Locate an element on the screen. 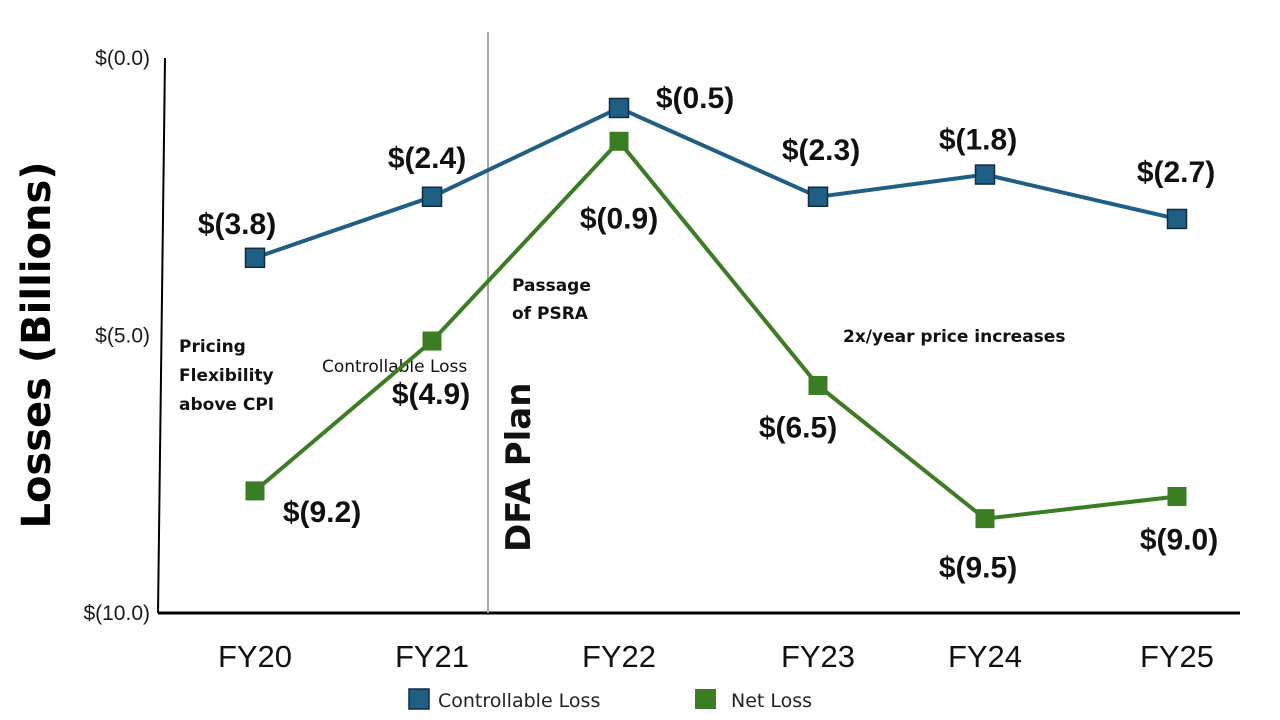 The width and height of the screenshot is (1280, 720). x-tick-label: FY21 is located at coordinates (432, 656).